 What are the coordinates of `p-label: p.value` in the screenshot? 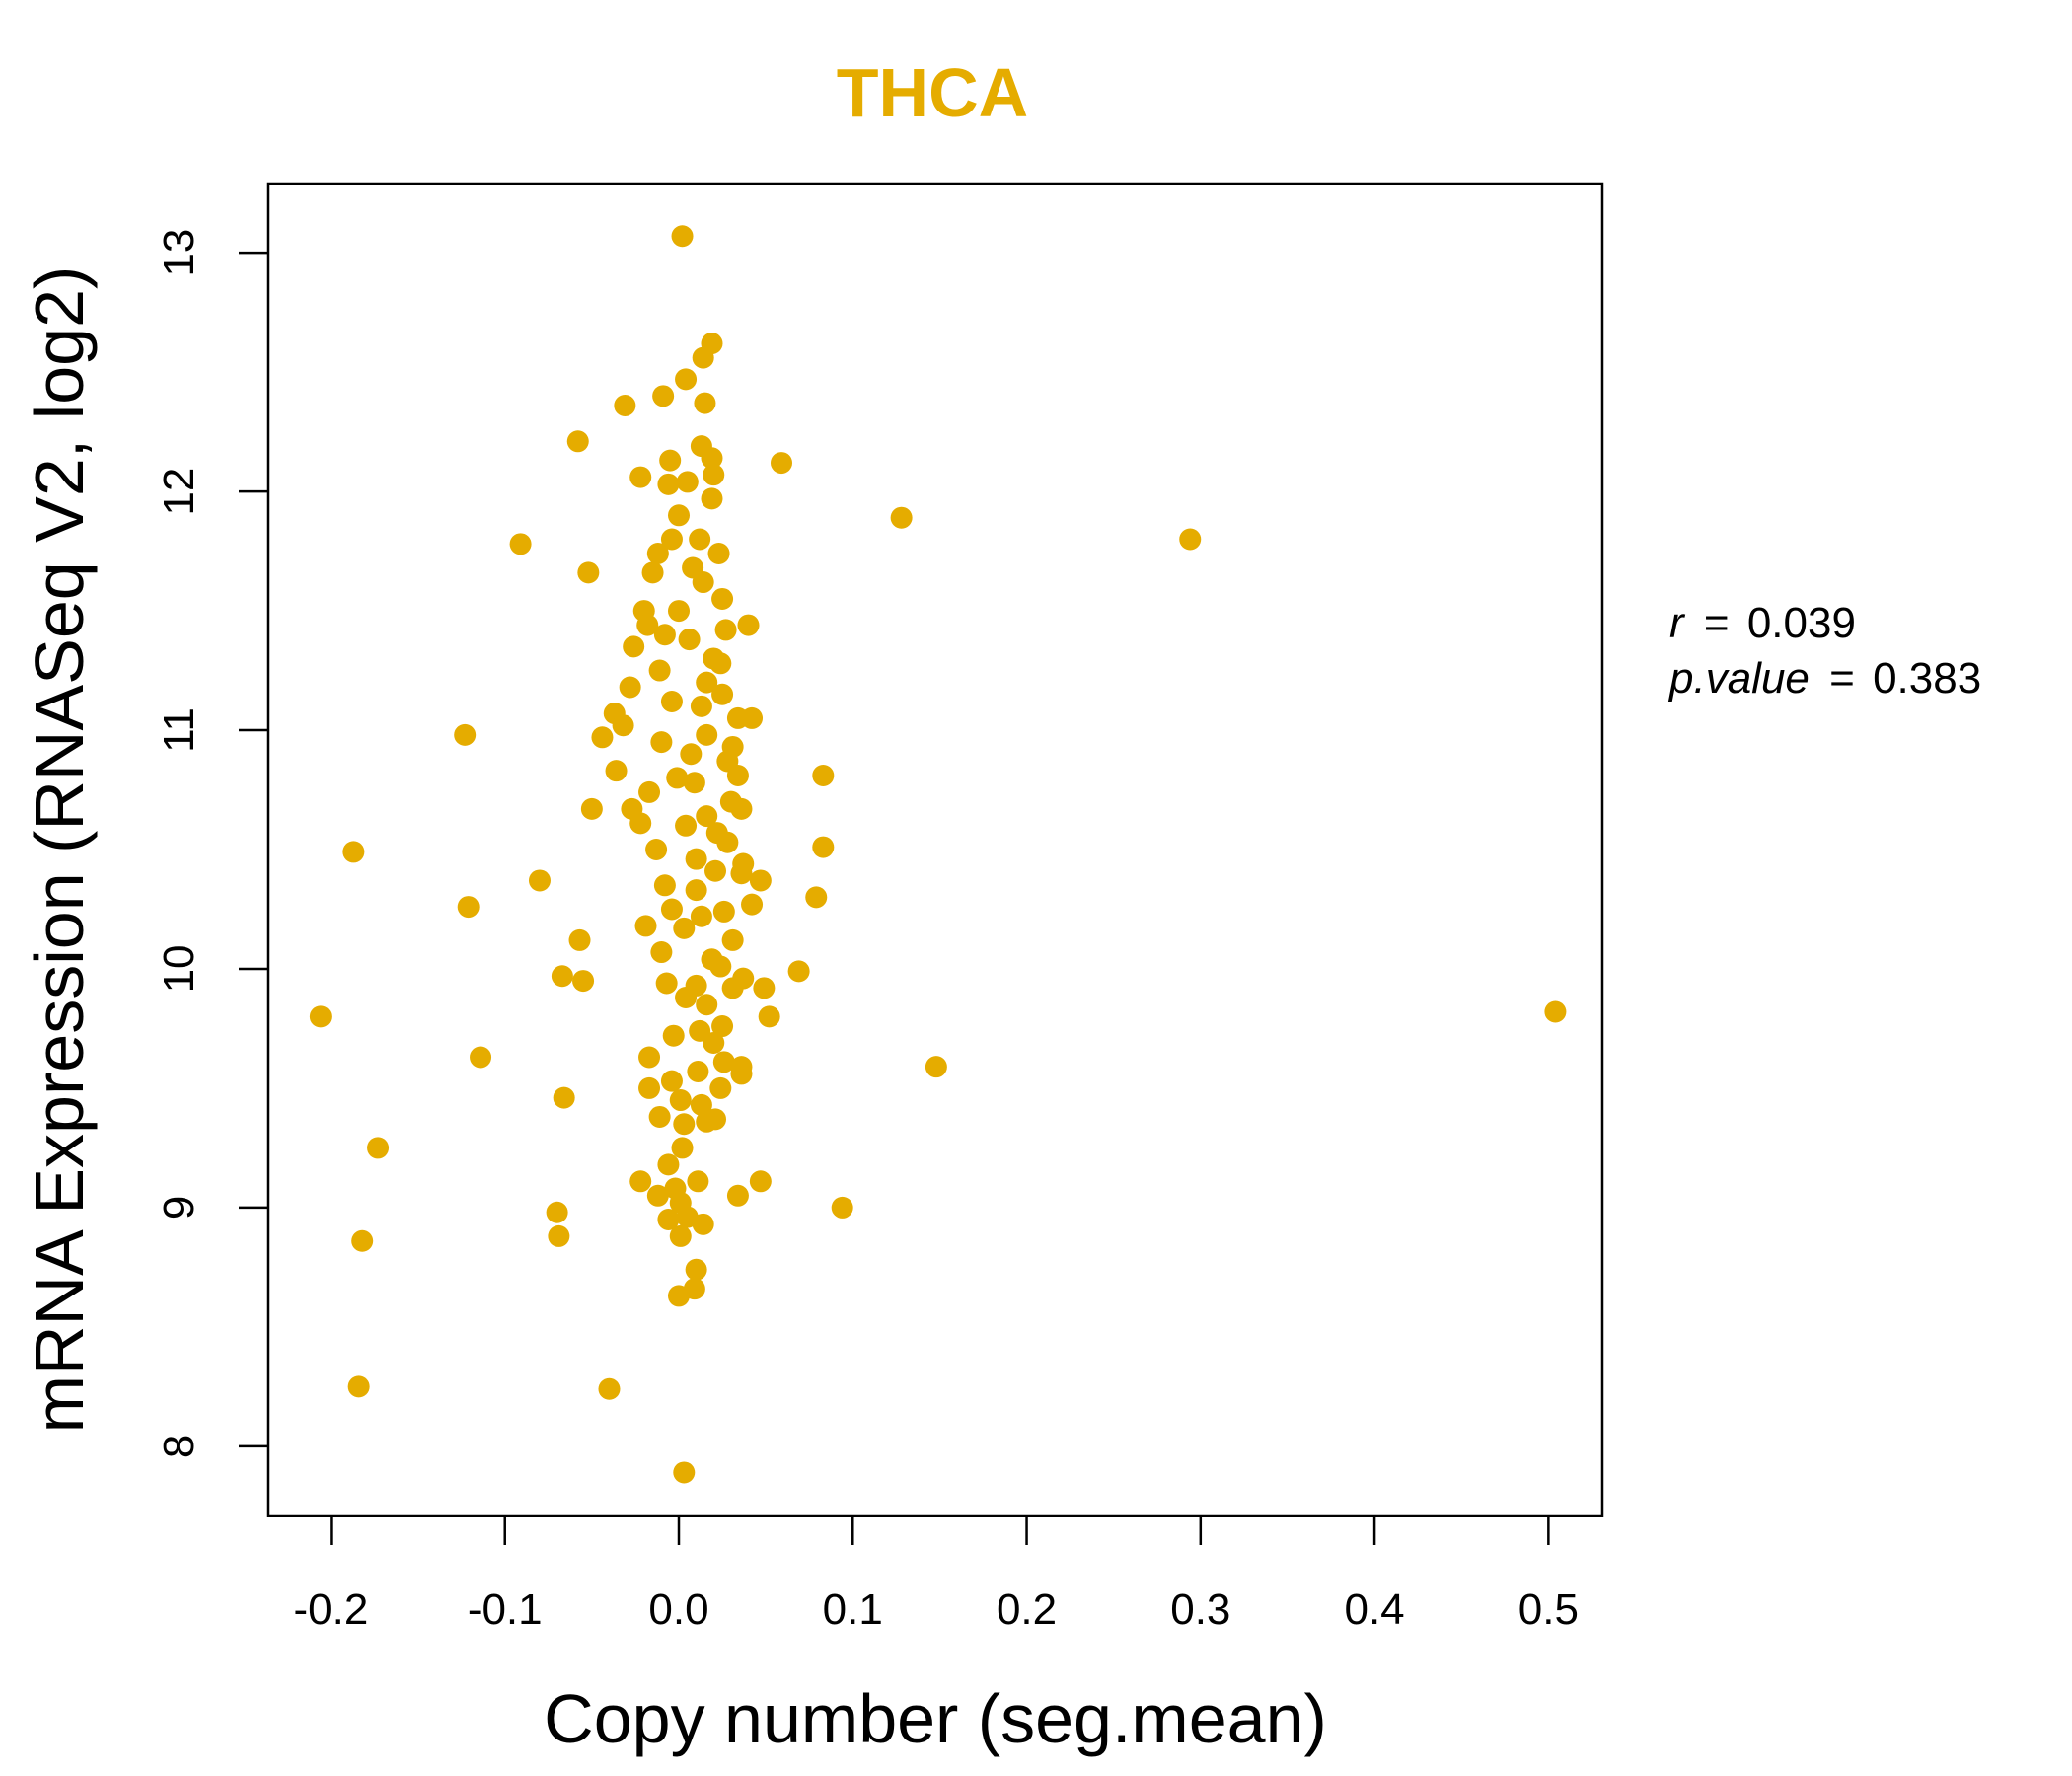 It's located at (1739, 679).